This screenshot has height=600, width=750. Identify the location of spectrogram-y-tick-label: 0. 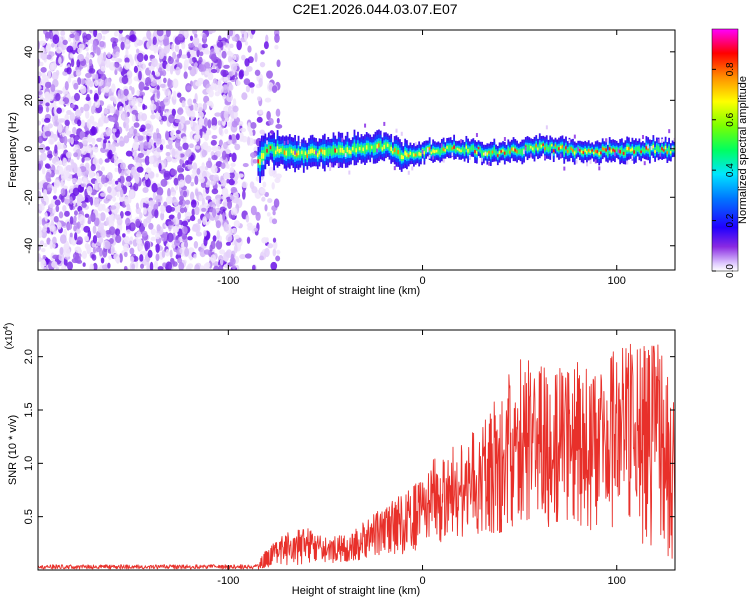
(29, 149).